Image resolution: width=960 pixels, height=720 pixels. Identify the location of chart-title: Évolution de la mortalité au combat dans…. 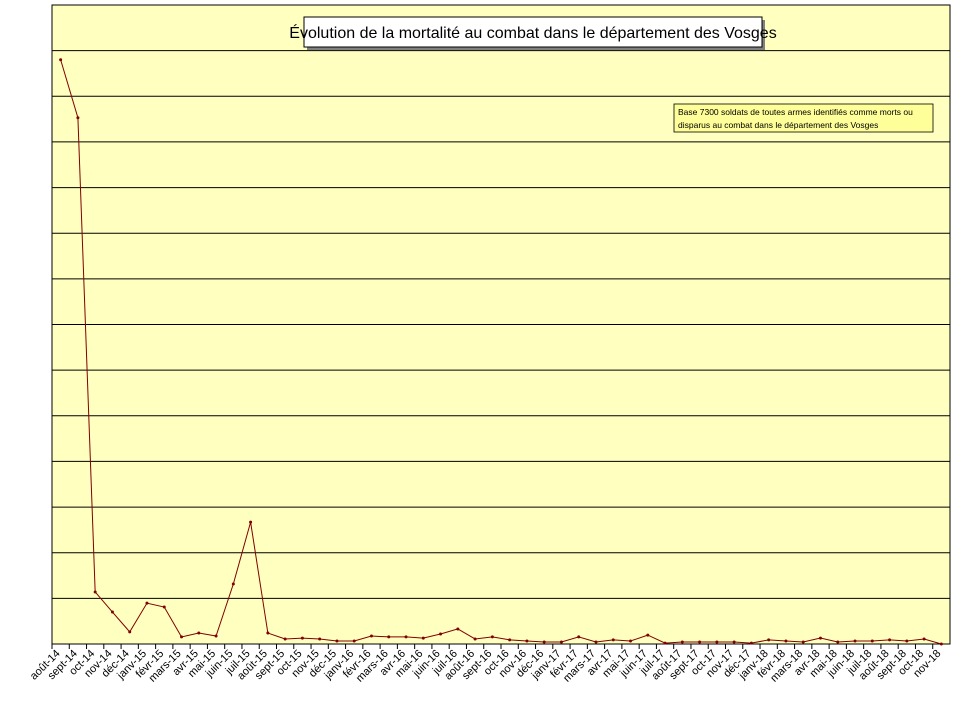
(532, 32).